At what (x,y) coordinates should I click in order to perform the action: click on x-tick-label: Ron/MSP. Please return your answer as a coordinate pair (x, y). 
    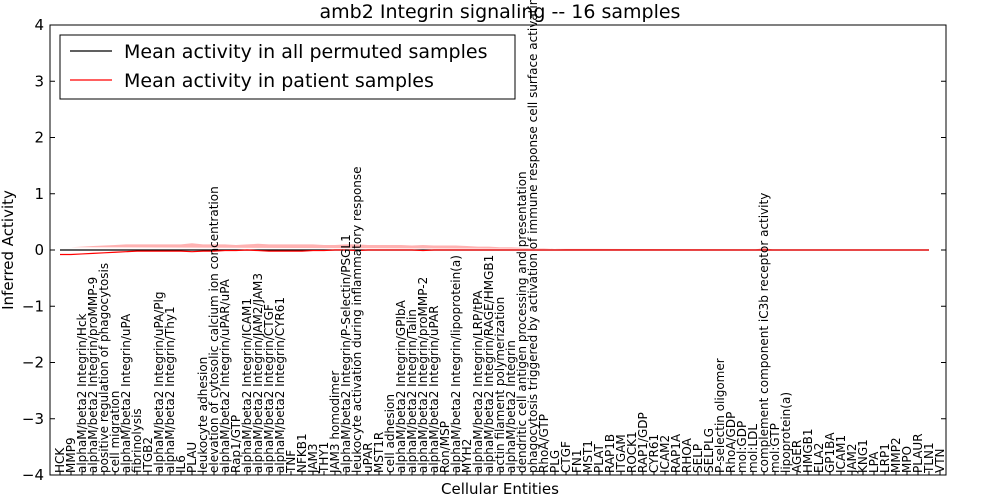
    Looking at the image, I should click on (445, 447).